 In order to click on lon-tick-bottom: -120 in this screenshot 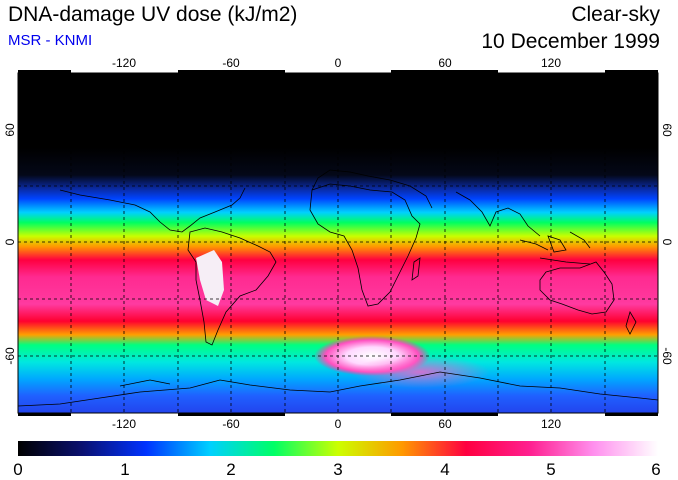, I will do `click(124, 424)`.